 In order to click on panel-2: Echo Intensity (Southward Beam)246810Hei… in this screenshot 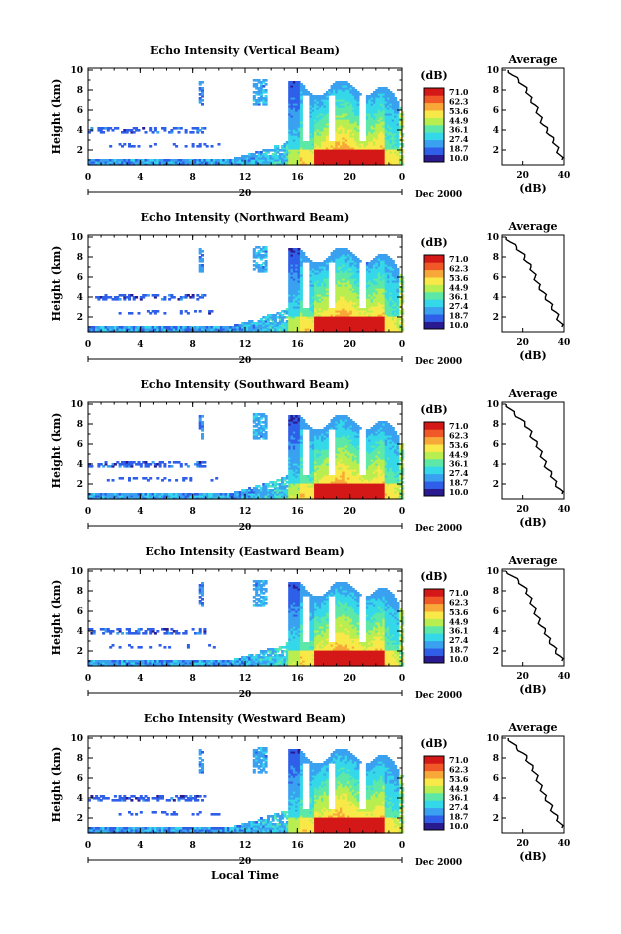, I will do `click(310, 456)`.